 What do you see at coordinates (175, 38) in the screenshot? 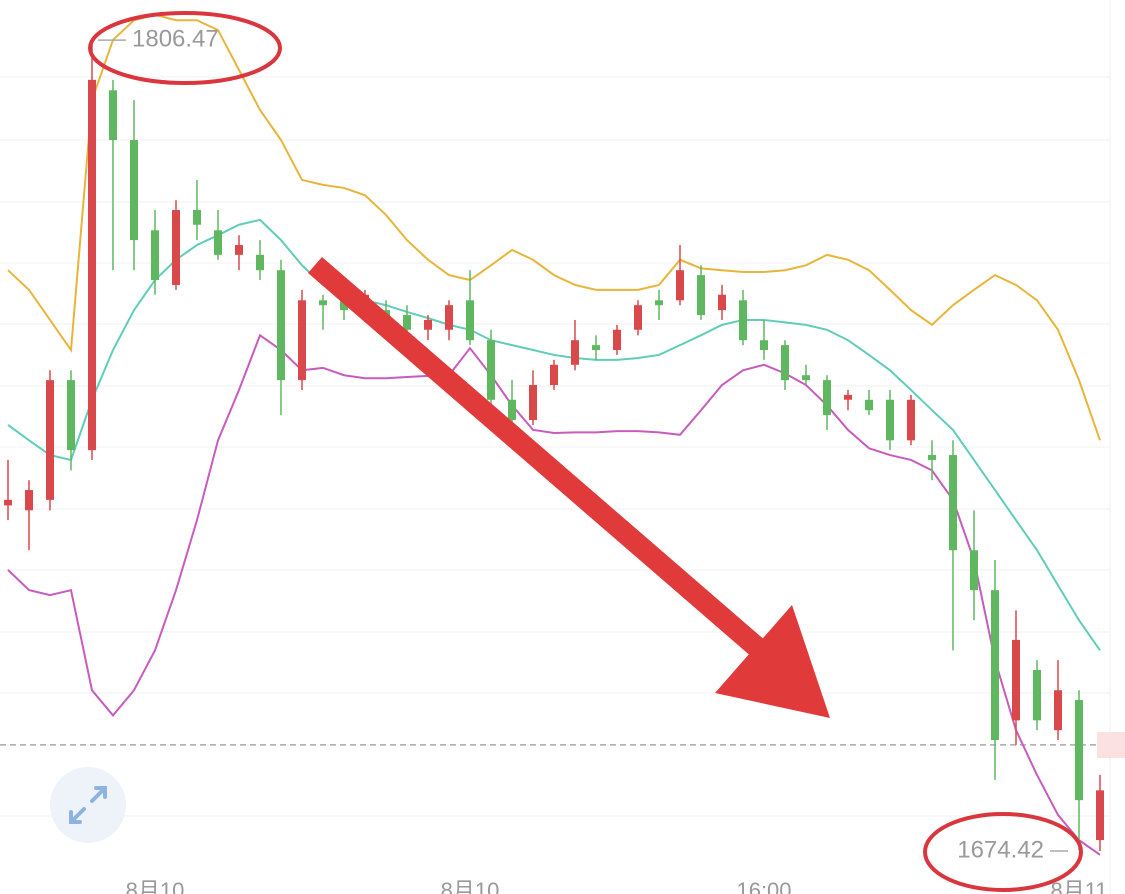
I see `max-label: 1806.47` at bounding box center [175, 38].